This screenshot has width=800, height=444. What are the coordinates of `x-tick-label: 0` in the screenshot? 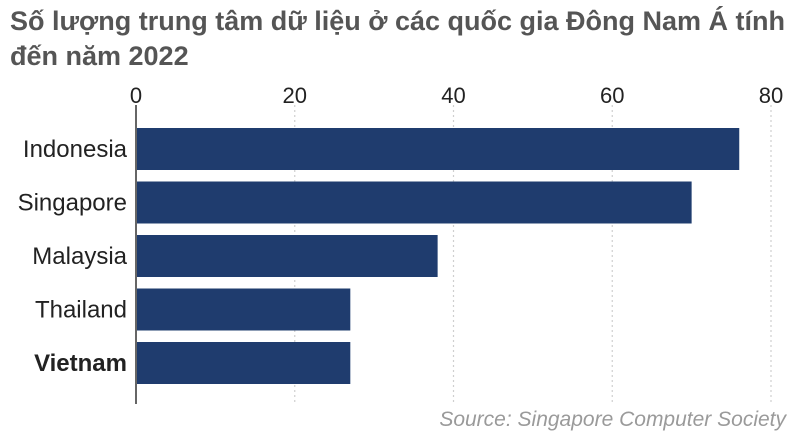 It's located at (136, 95).